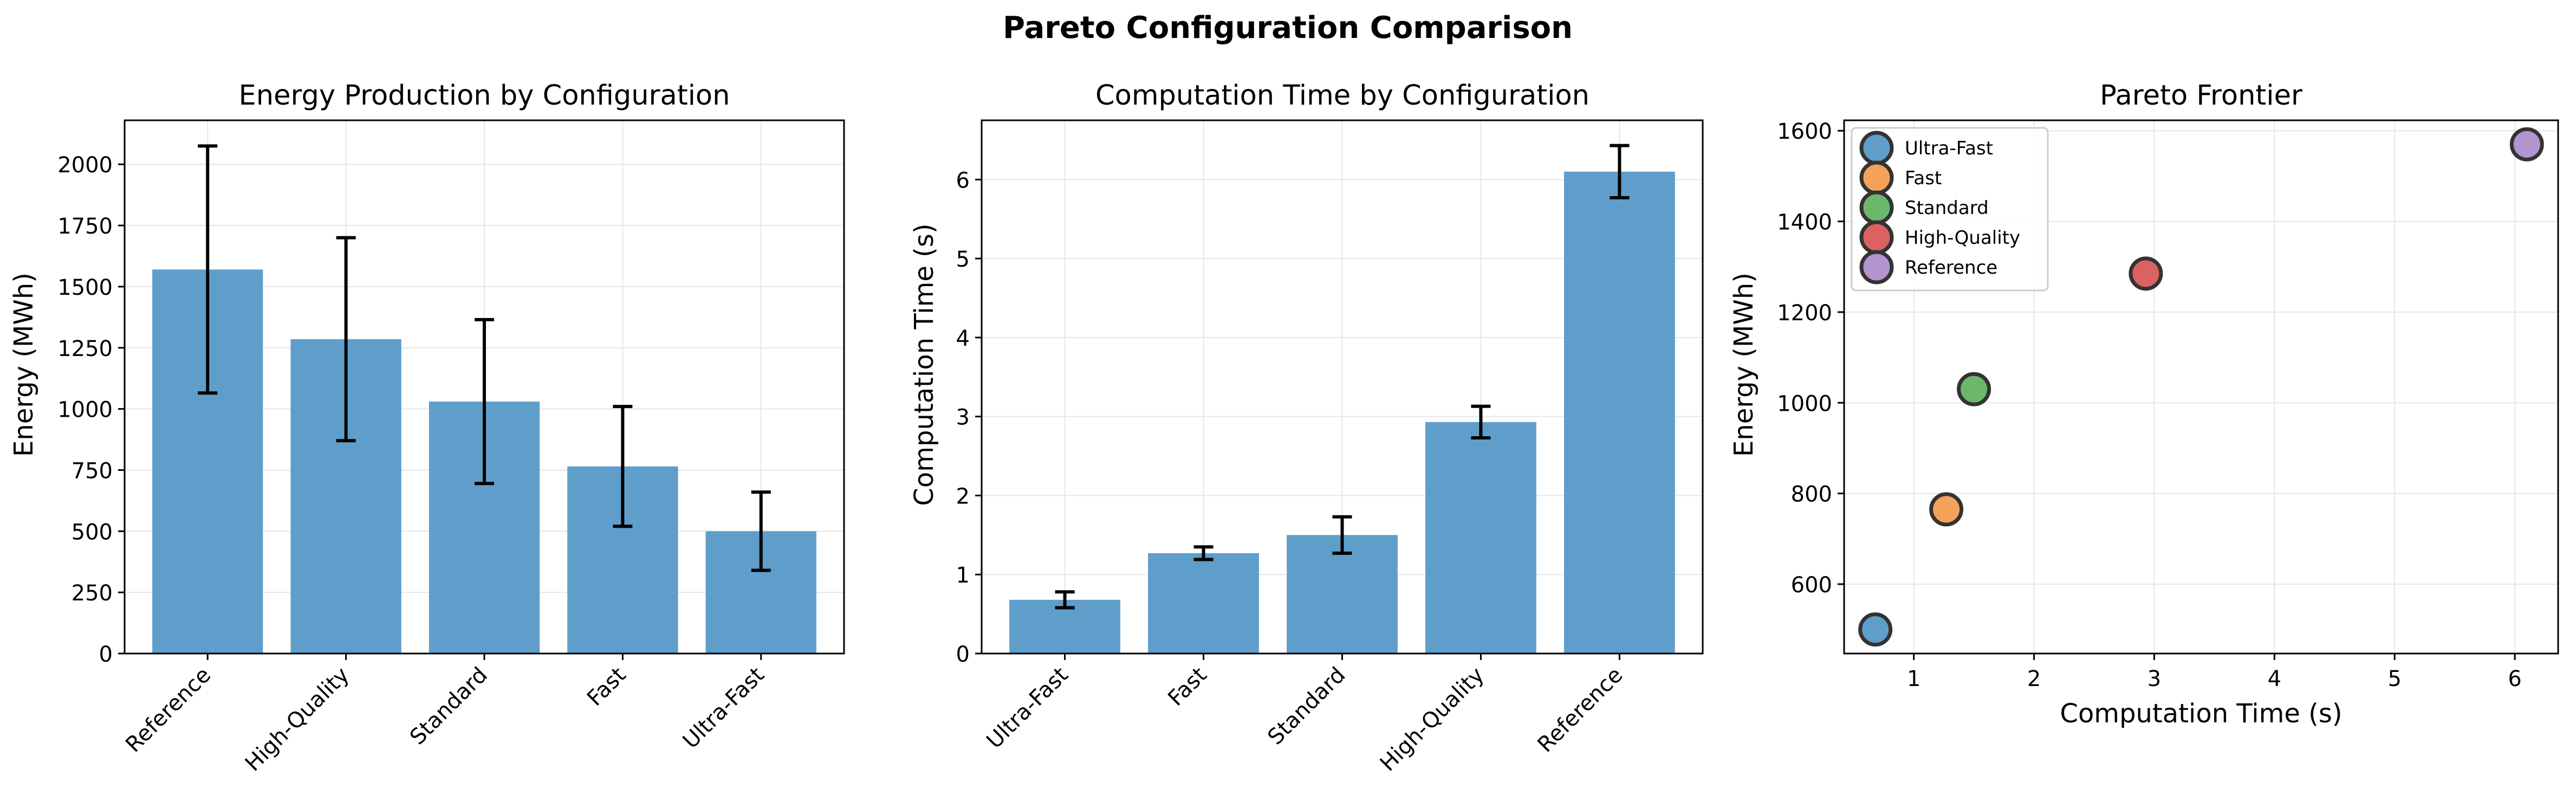 The height and width of the screenshot is (802, 2576). Describe the element at coordinates (1962, 238) in the screenshot. I see `legend-label: High-Quality` at that location.